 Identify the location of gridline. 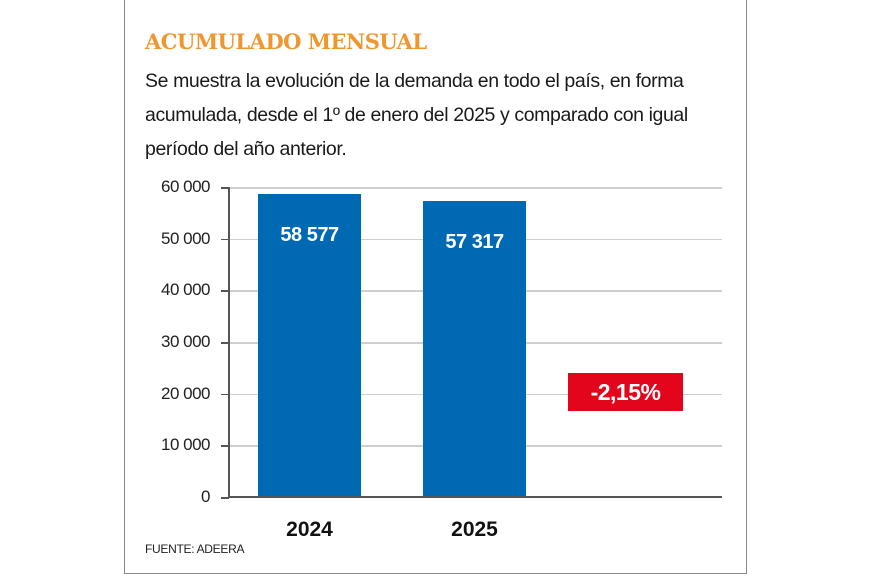
(475, 188).